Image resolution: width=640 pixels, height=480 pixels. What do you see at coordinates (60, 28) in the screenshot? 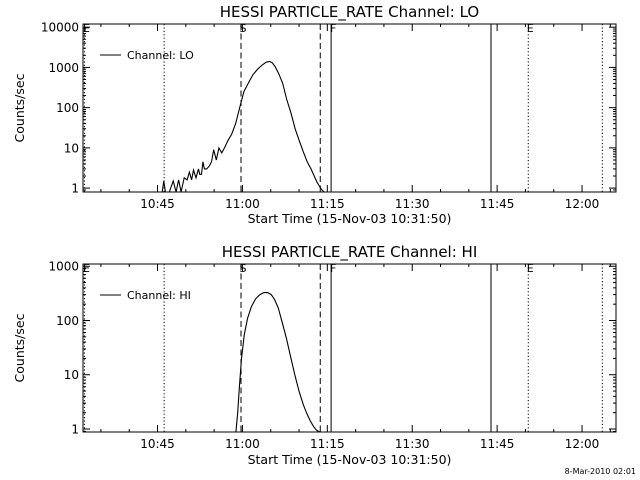
I see `y-tick-label: 10000` at bounding box center [60, 28].